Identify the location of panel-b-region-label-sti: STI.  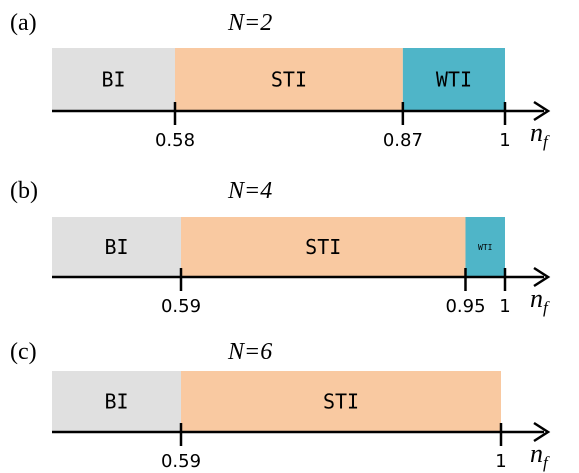
(323, 247).